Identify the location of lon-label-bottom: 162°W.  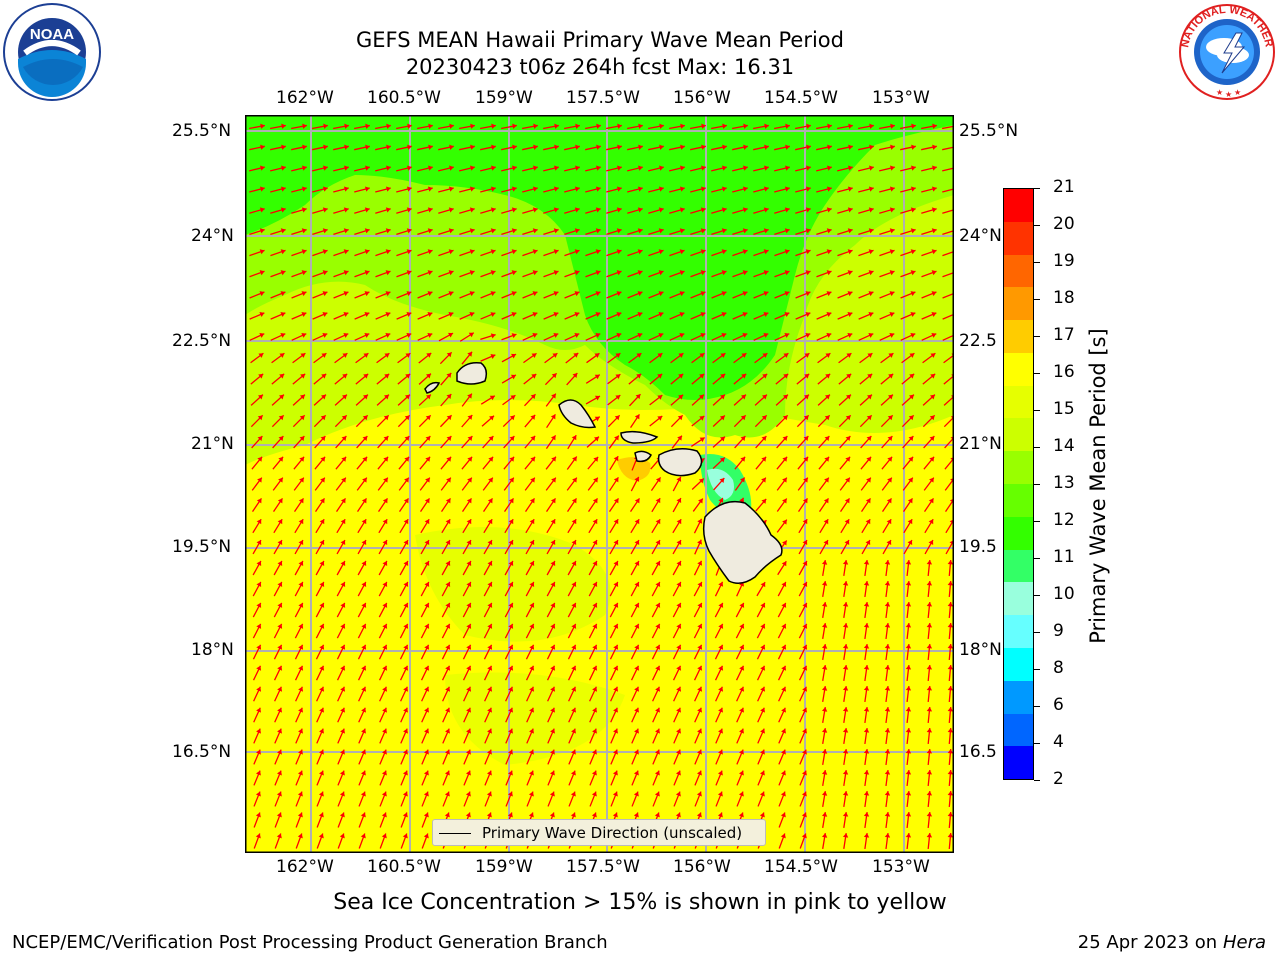
(305, 867).